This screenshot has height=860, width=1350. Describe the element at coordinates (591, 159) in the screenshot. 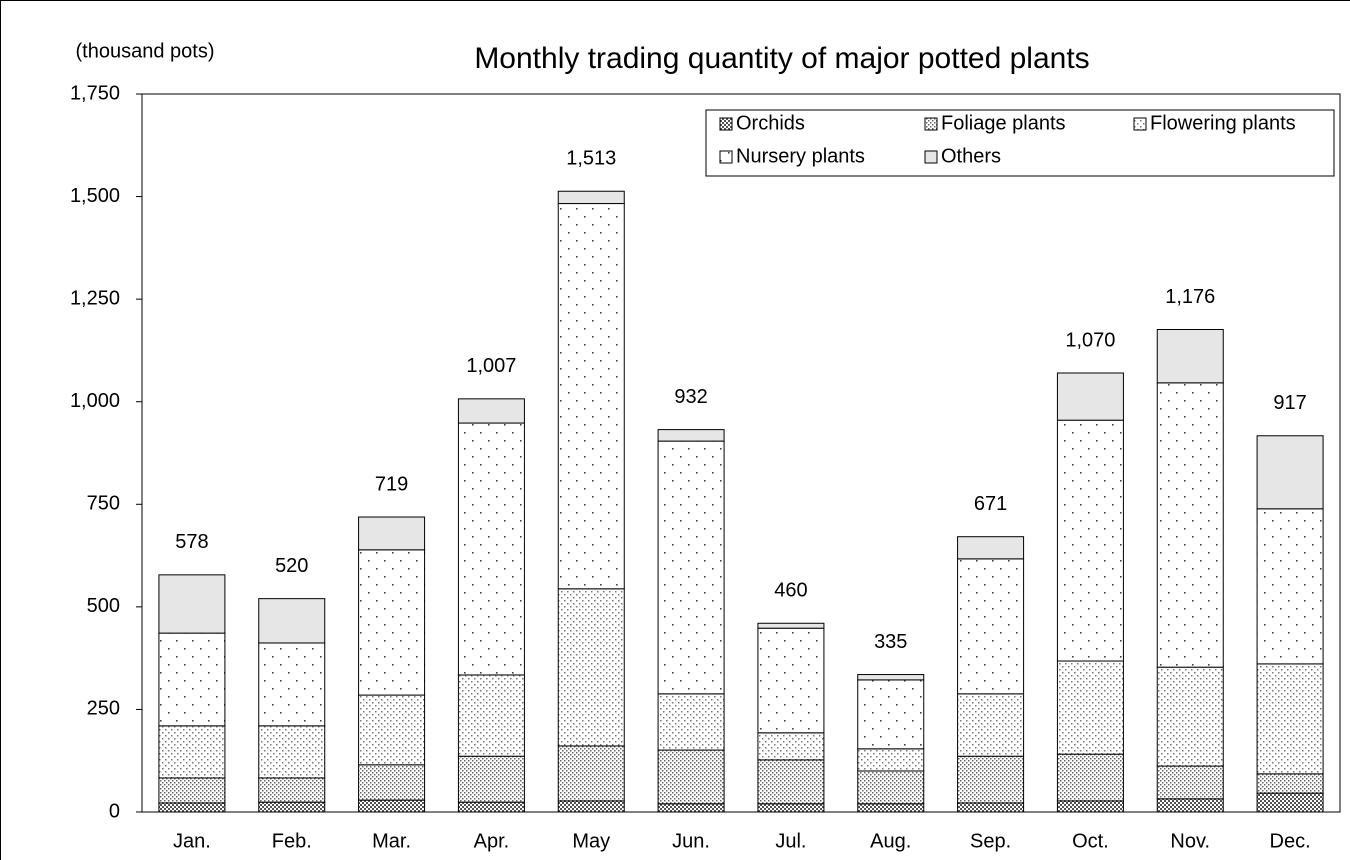

I see `total-label: 1,513` at that location.